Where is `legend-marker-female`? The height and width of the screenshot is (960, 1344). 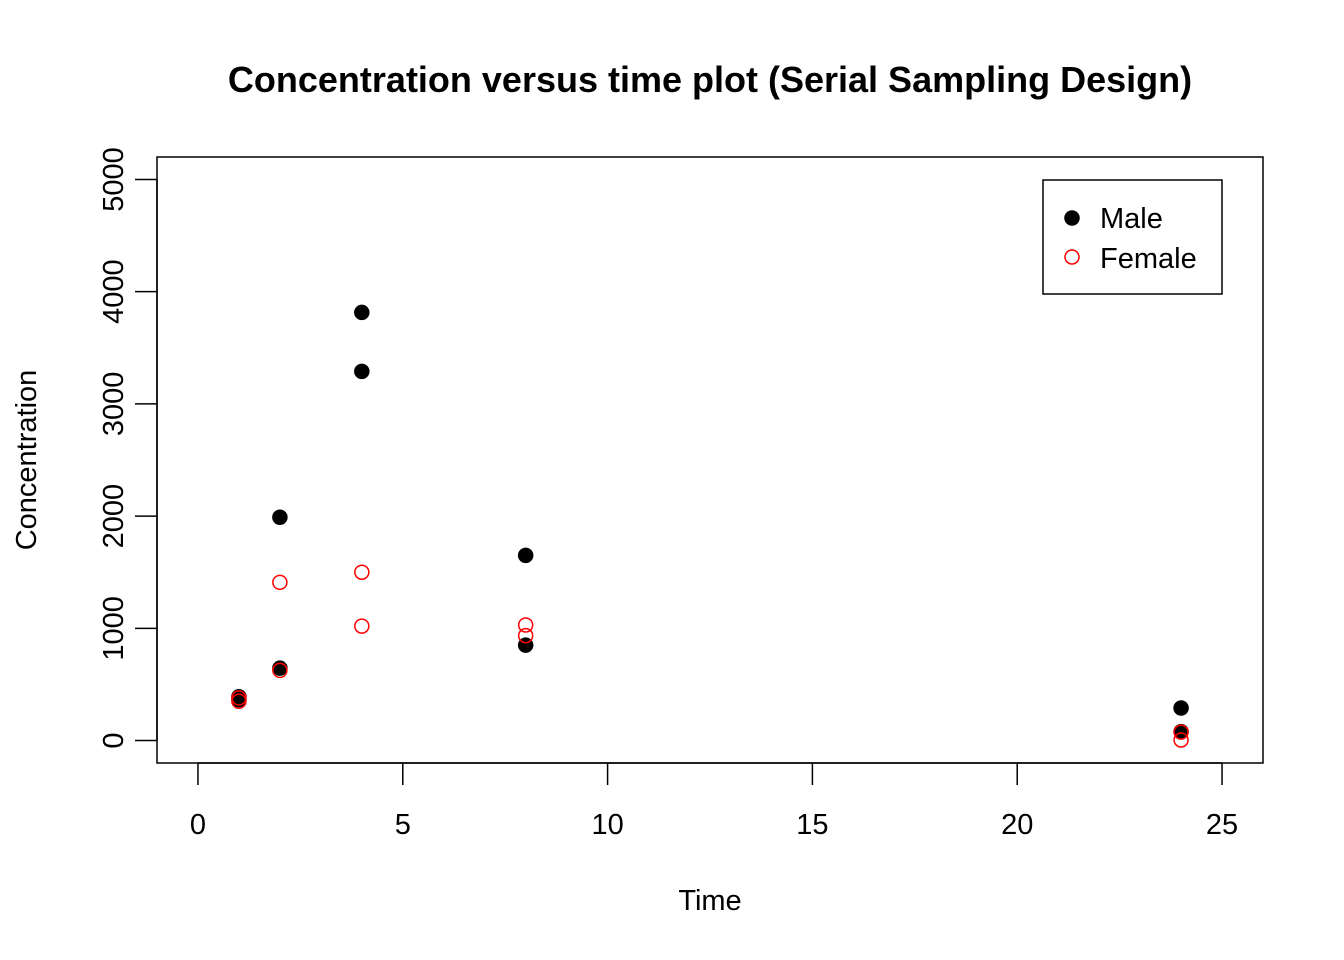
legend-marker-female is located at coordinates (1072, 257).